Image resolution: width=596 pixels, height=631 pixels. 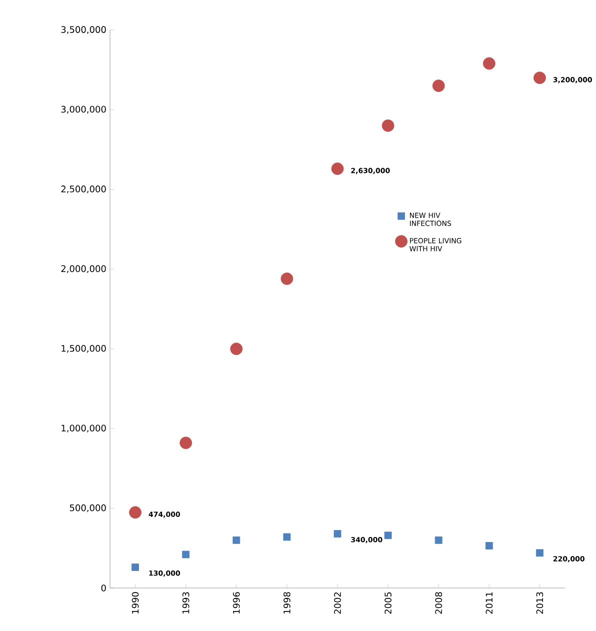 I want to click on x-tick-label: 1993, so click(x=186, y=603).